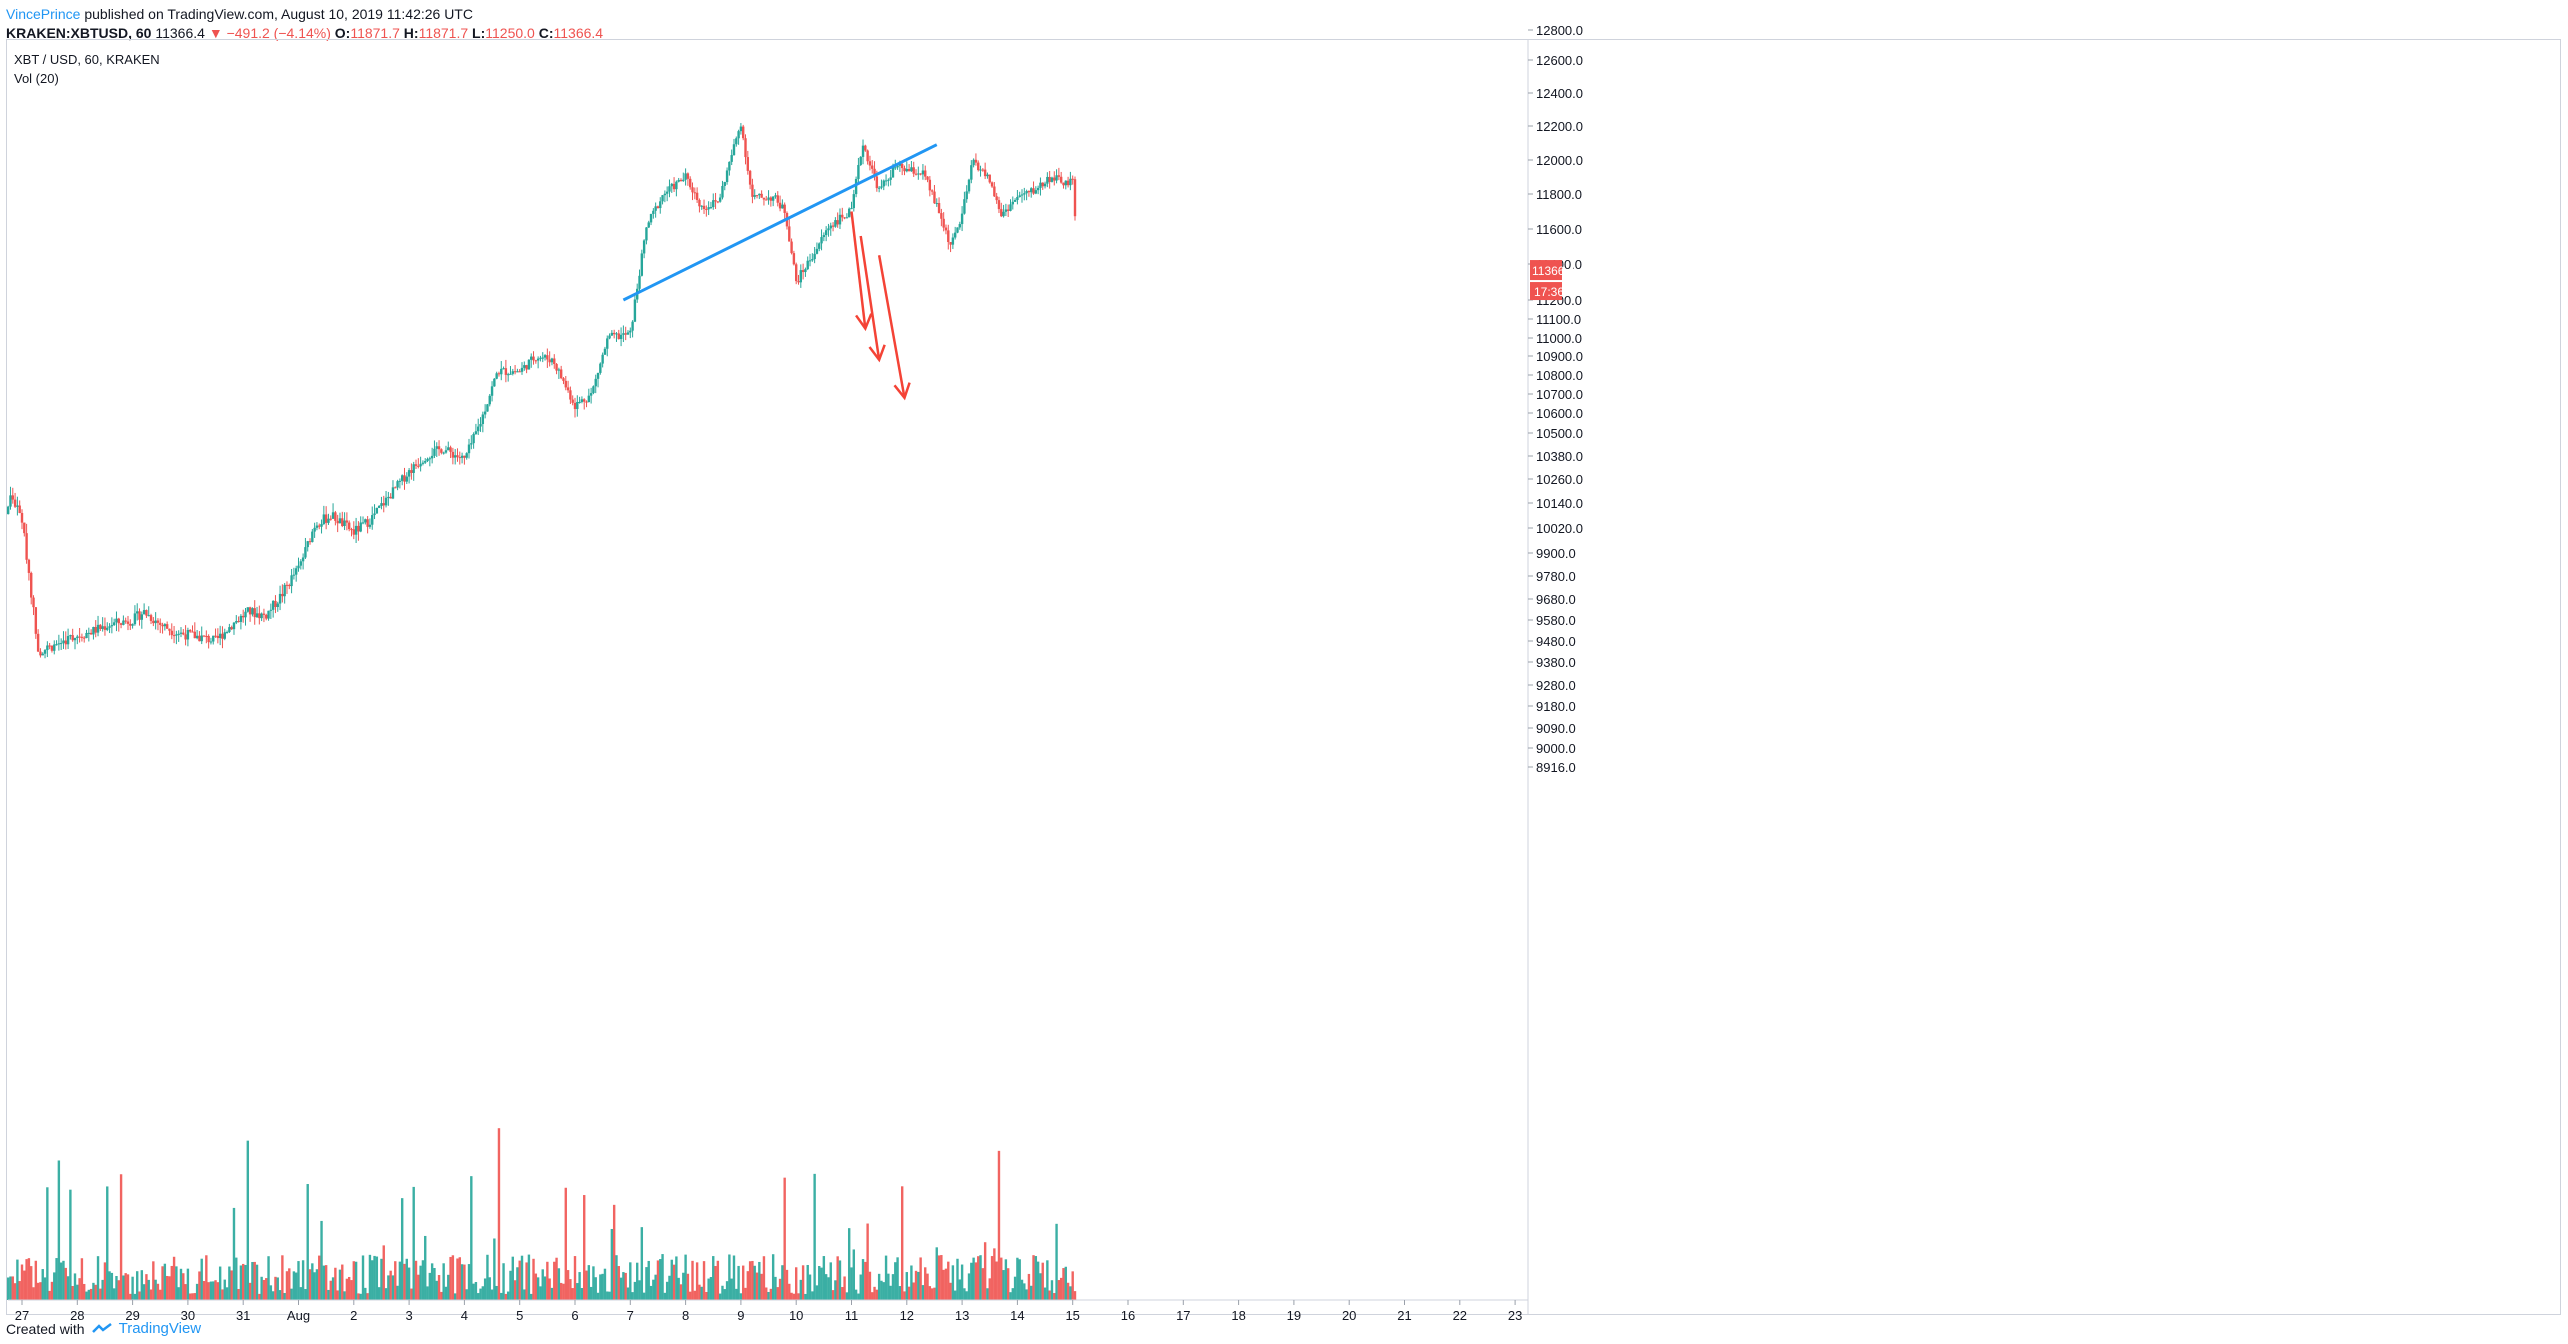 This screenshot has width=2568, height=1344. Describe the element at coordinates (1559, 126) in the screenshot. I see `price-tick-label: 12200.0` at that location.